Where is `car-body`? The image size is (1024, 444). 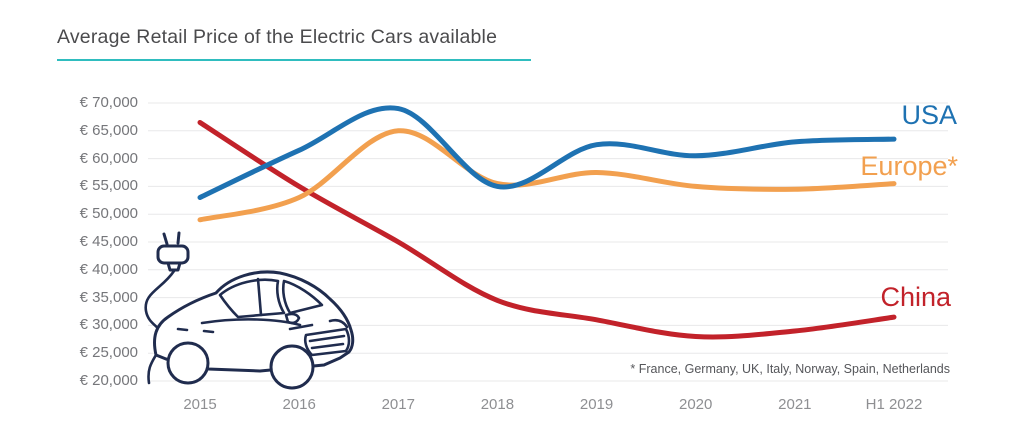
car-body is located at coordinates (254, 321).